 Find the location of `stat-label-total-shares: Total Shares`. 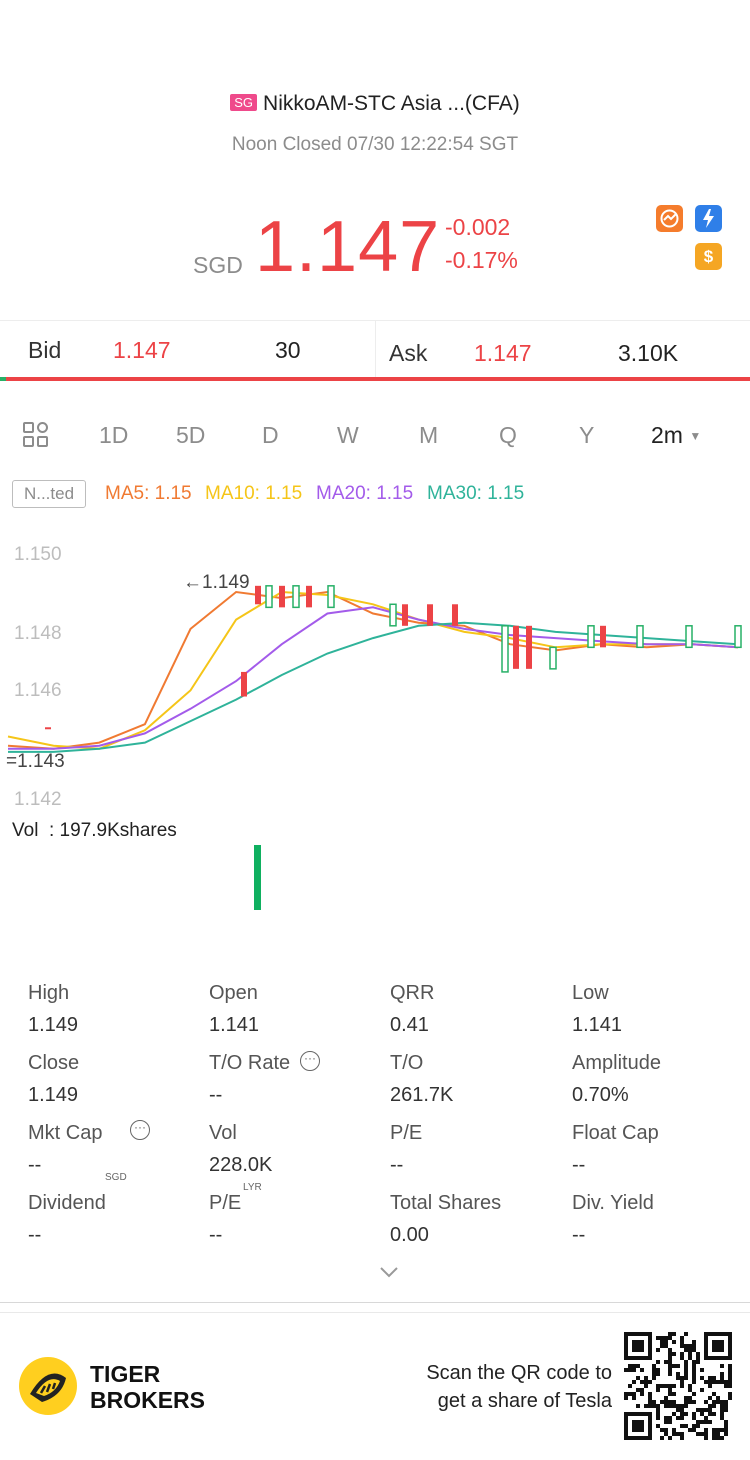

stat-label-total-shares: Total Shares is located at coordinates (446, 1203).